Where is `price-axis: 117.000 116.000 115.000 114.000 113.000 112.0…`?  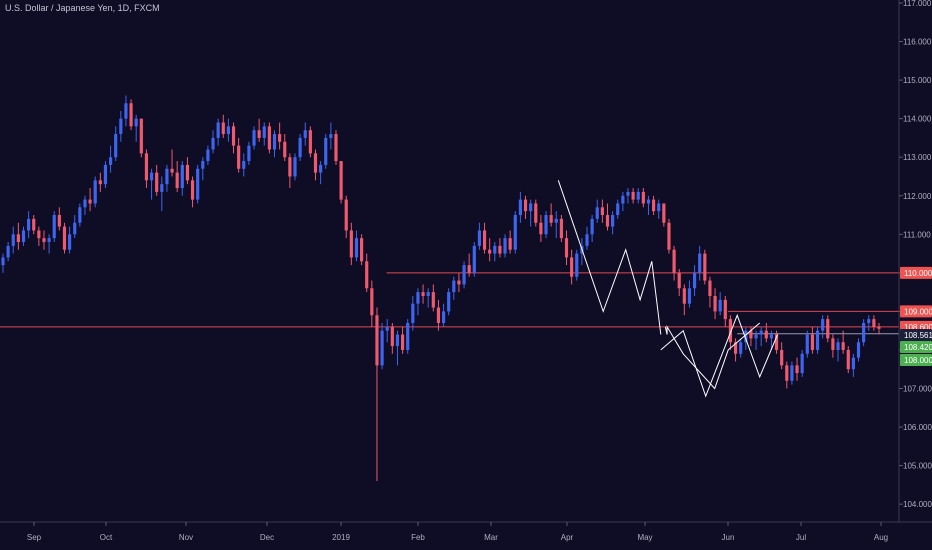
price-axis: 117.000 116.000 115.000 114.000 113.000 112.0… is located at coordinates (915, 254).